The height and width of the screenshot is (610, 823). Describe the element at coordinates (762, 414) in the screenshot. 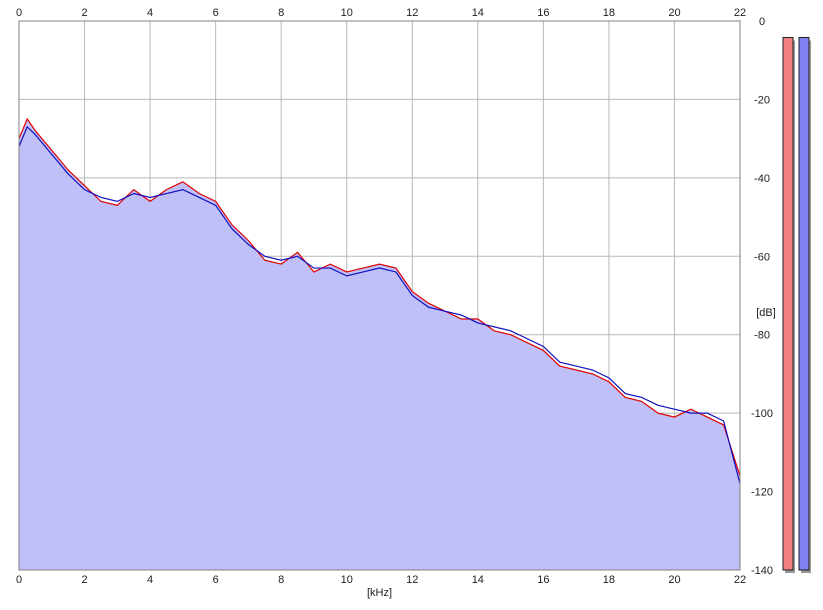

I see `y-tick-label: -100` at that location.